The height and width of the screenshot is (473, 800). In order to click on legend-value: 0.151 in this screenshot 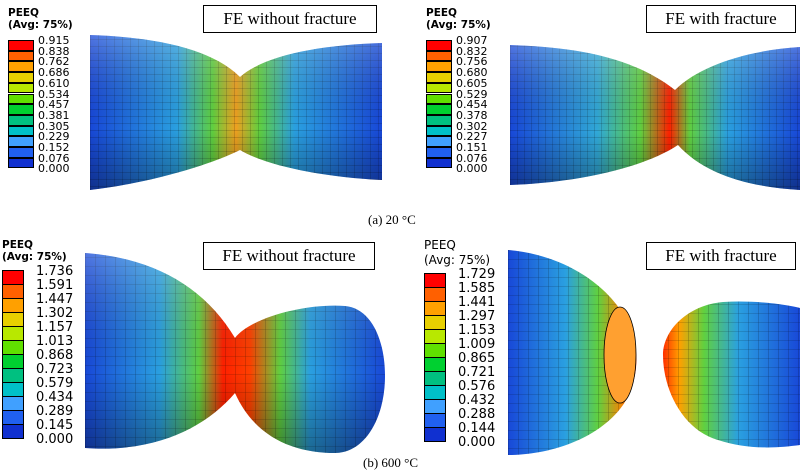, I will do `click(472, 147)`.